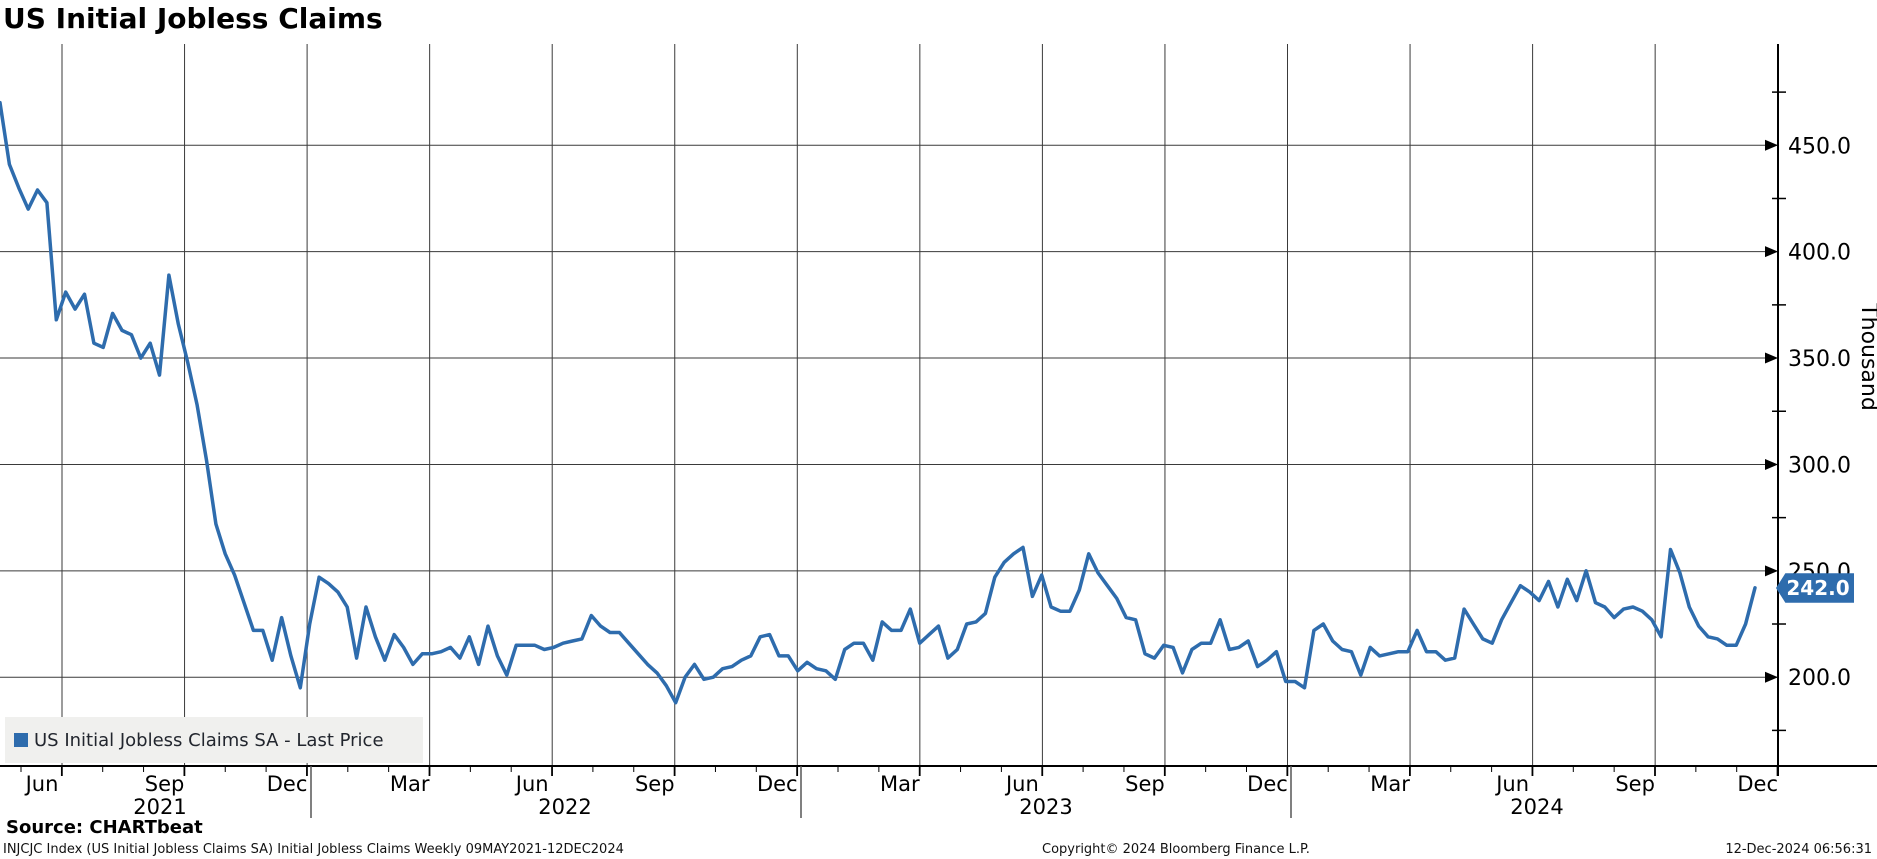 The height and width of the screenshot is (859, 1877). Describe the element at coordinates (564, 807) in the screenshot. I see `x-year-label: 2022` at that location.